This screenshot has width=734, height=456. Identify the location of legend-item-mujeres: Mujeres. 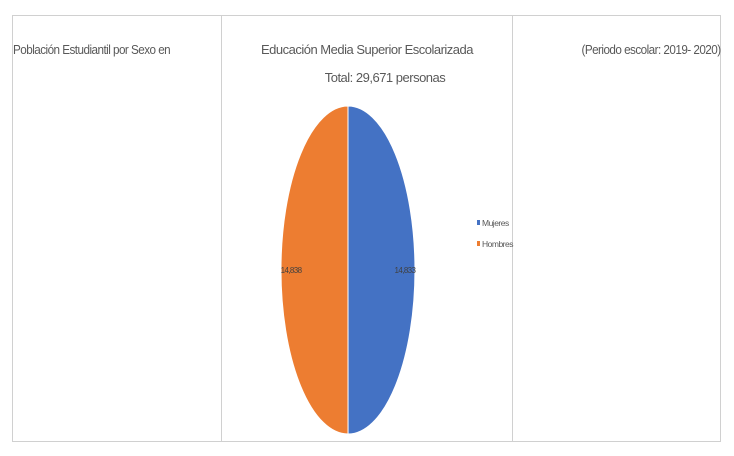
(495, 222).